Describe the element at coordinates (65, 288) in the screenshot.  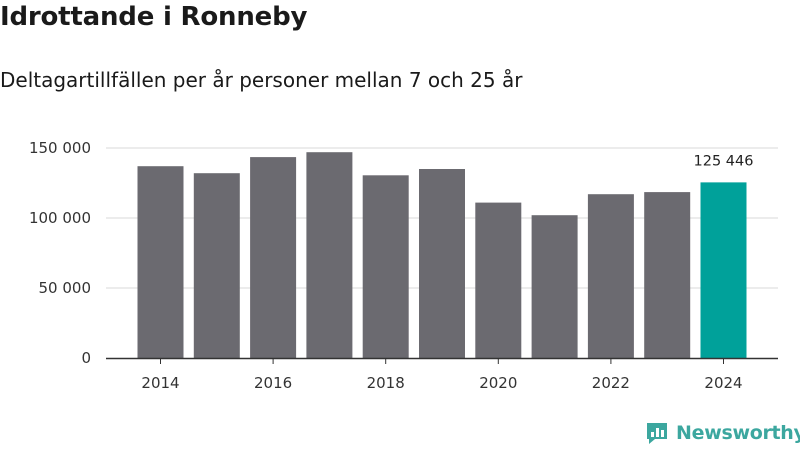
I see `y-tick-label: 50 000` at that location.